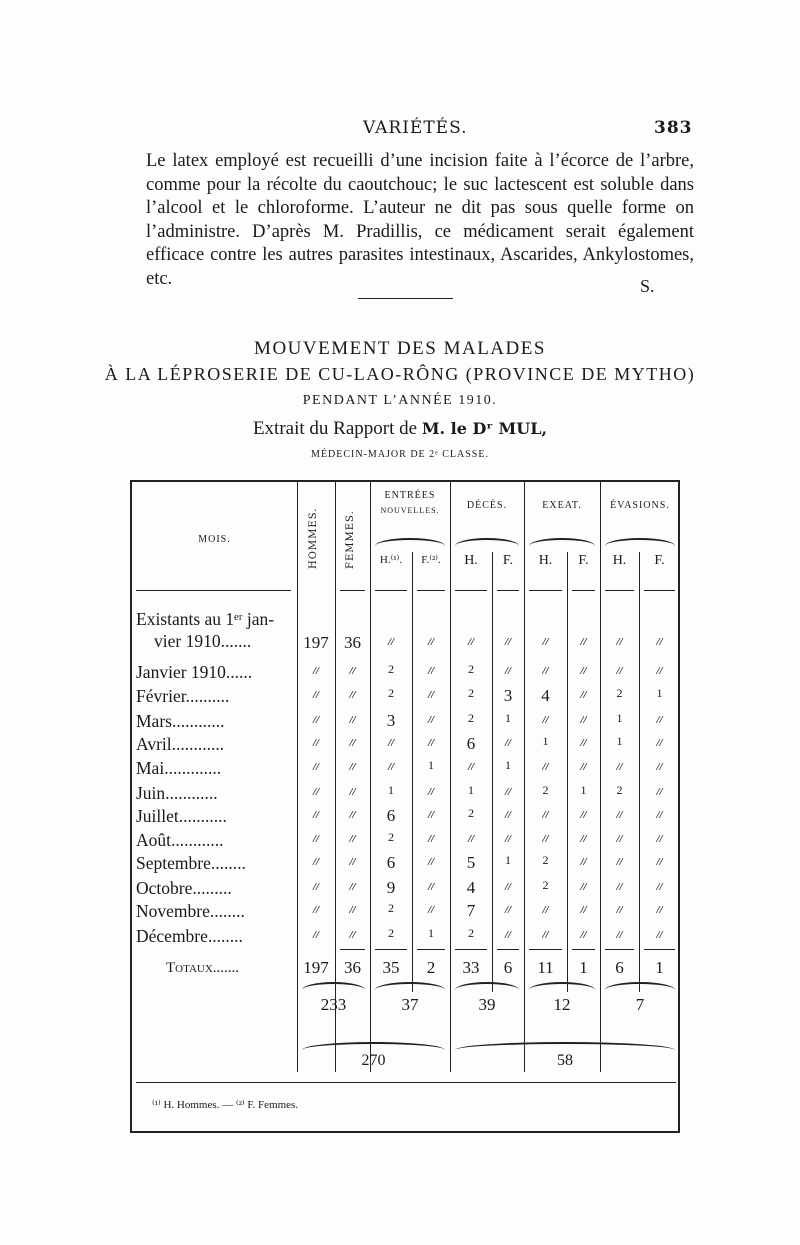  I want to click on report-source: Extrait du Rapport de M. le Dʳ MUL,, so click(400, 429).